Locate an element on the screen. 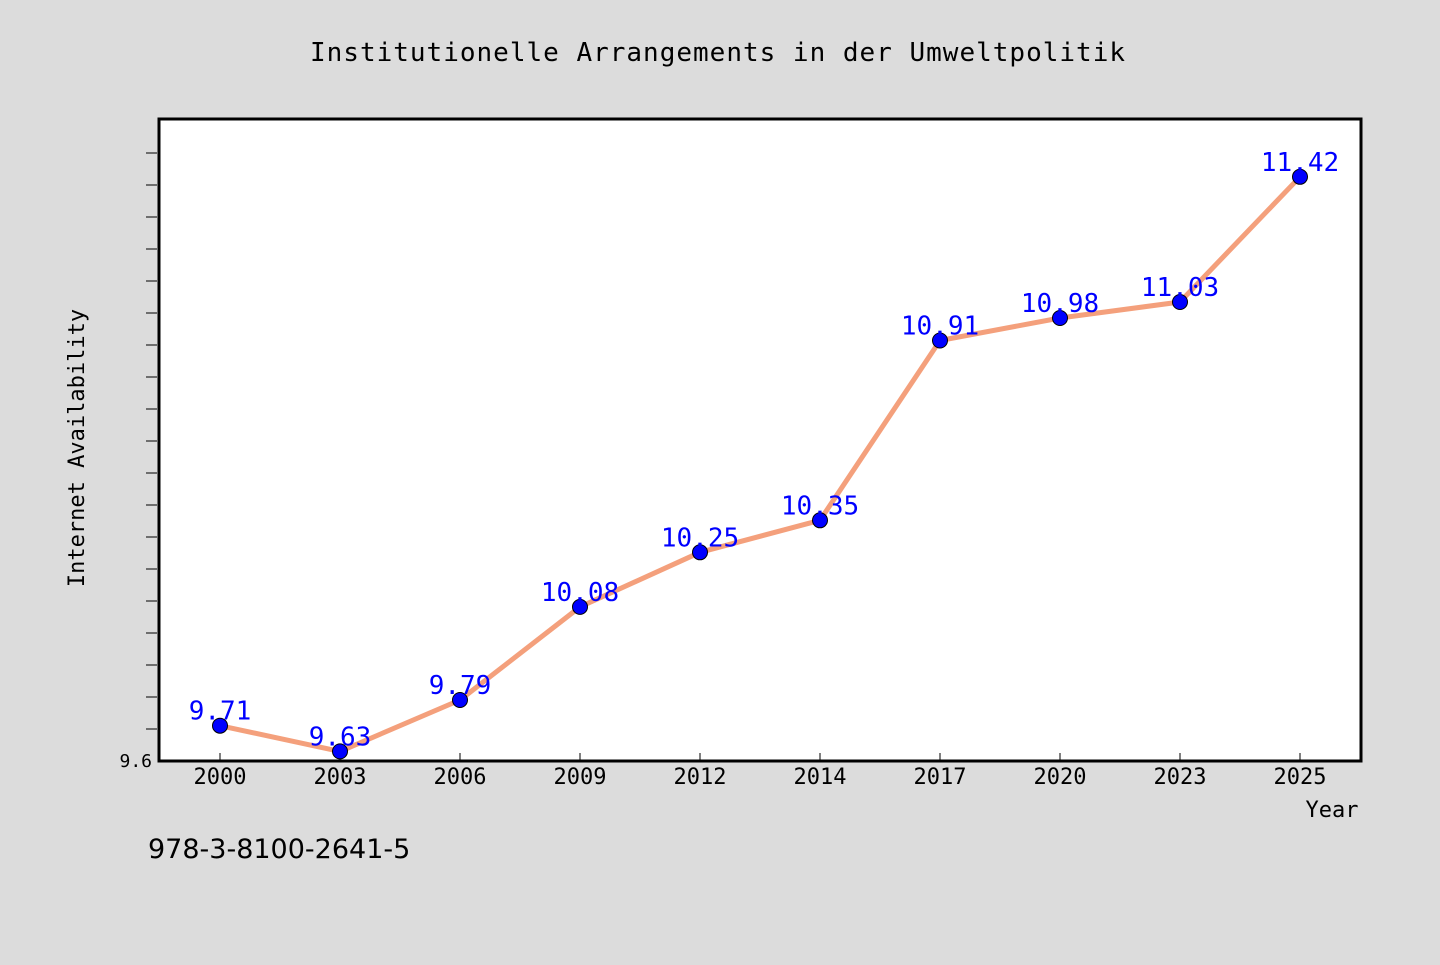 The width and height of the screenshot is (1440, 965). x-axis-ticks: 2000 2003 2006 2009 2012 2014 2017 2020 2023 2025 is located at coordinates (760, 771).